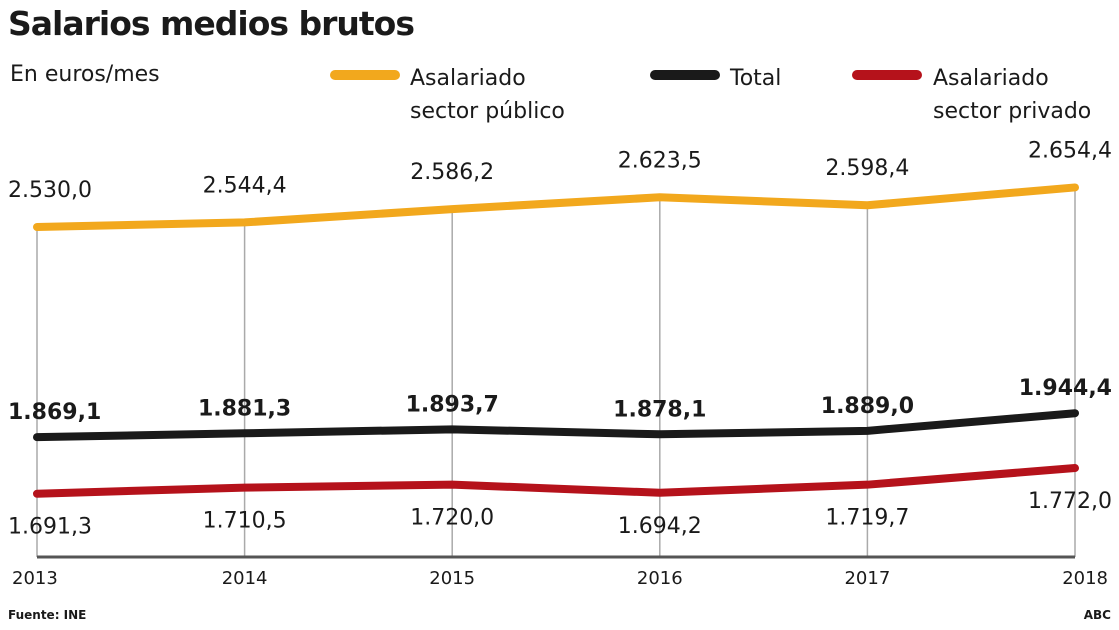 This screenshot has width=1119, height=630. Describe the element at coordinates (365, 75) in the screenshot. I see `legend-swatch-public` at that location.